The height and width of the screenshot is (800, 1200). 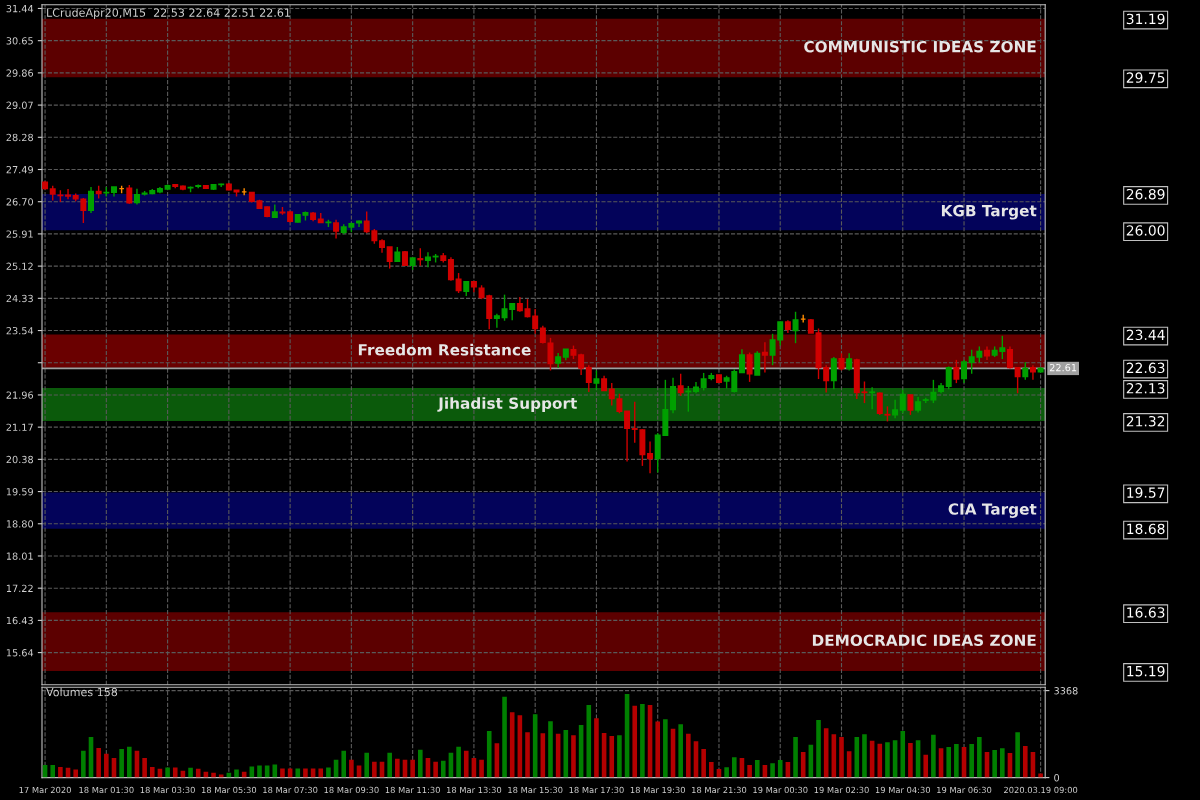 I want to click on y-tick-label: 21.17, so click(x=19, y=427).